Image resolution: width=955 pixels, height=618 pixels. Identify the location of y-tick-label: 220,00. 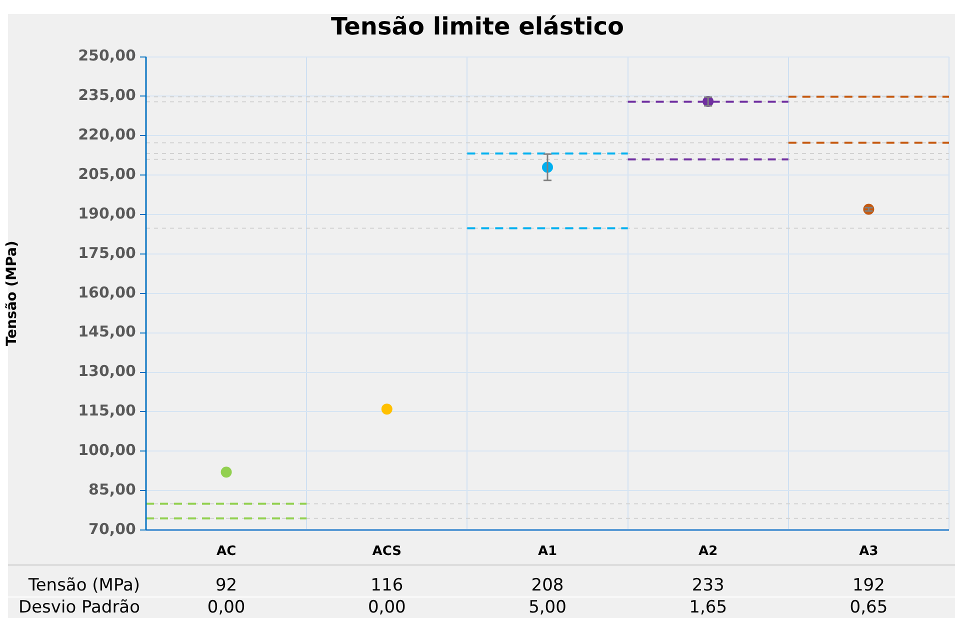
(107, 135).